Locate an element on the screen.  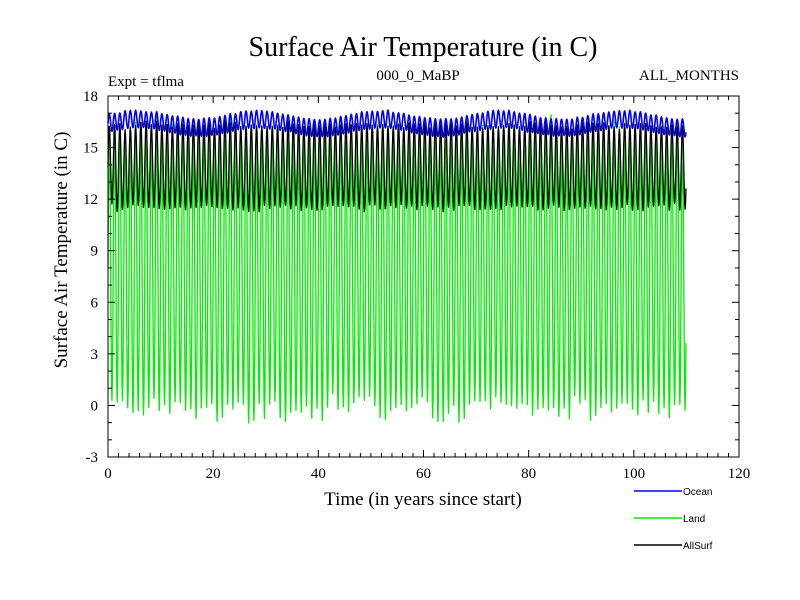
legend-label-allsurf: AllSurf is located at coordinates (698, 546).